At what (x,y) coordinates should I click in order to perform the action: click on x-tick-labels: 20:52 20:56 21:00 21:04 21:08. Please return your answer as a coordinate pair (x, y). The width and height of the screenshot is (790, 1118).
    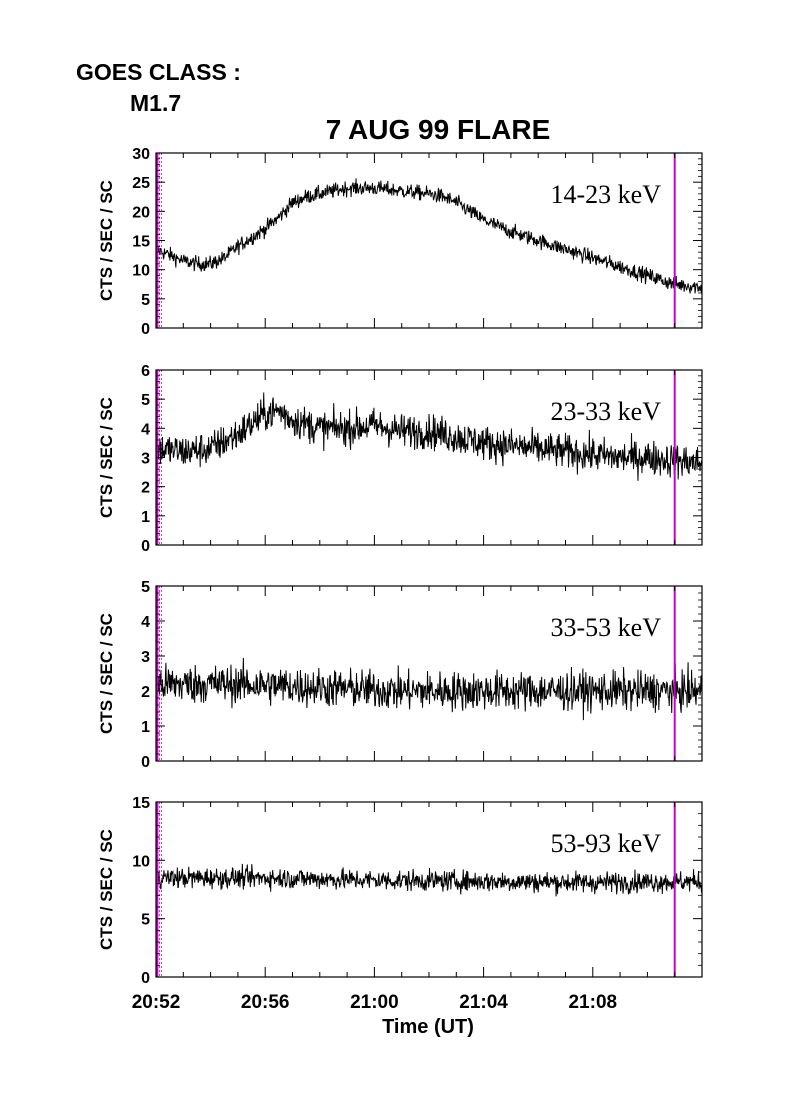
    Looking at the image, I should click on (374, 1002).